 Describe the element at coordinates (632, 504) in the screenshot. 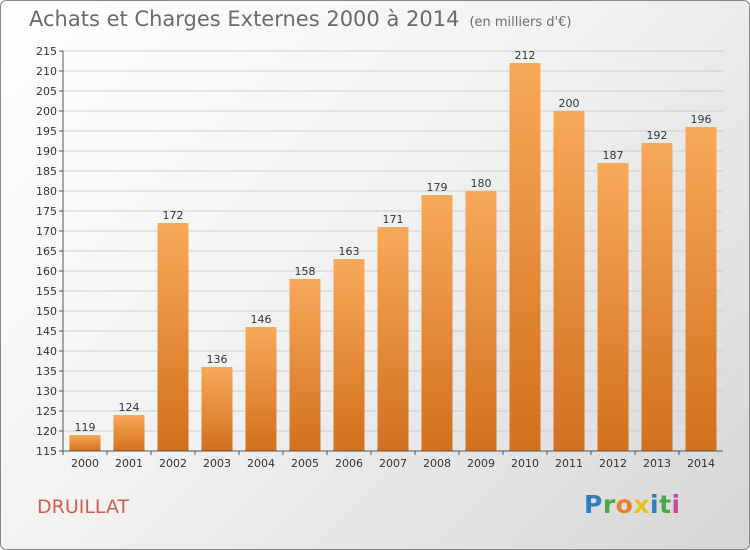

I see `proxiti-logo: Proxiti` at that location.